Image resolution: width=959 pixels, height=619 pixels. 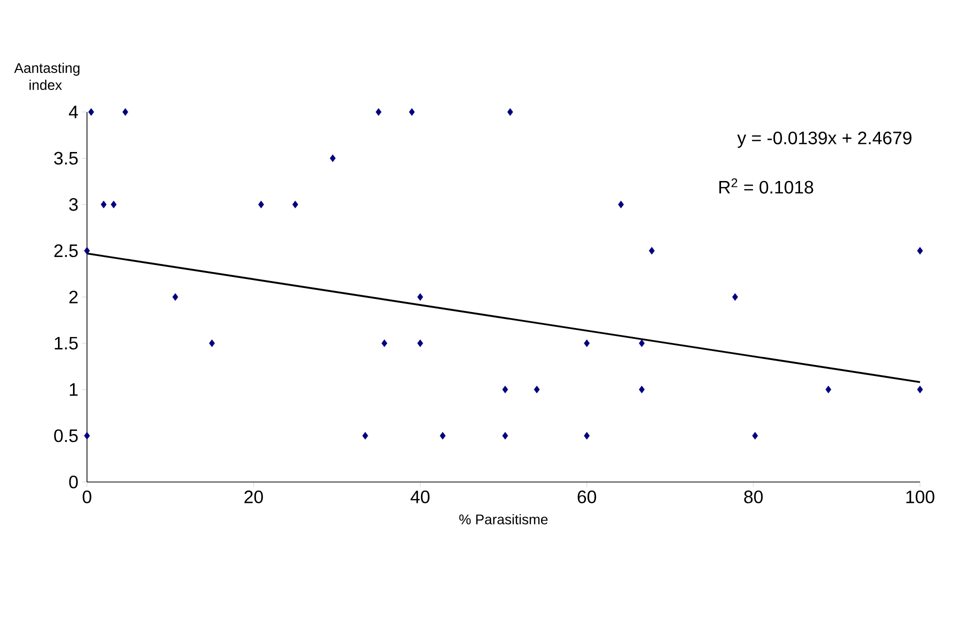 What do you see at coordinates (73, 112) in the screenshot?
I see `y-tick-label: 4` at bounding box center [73, 112].